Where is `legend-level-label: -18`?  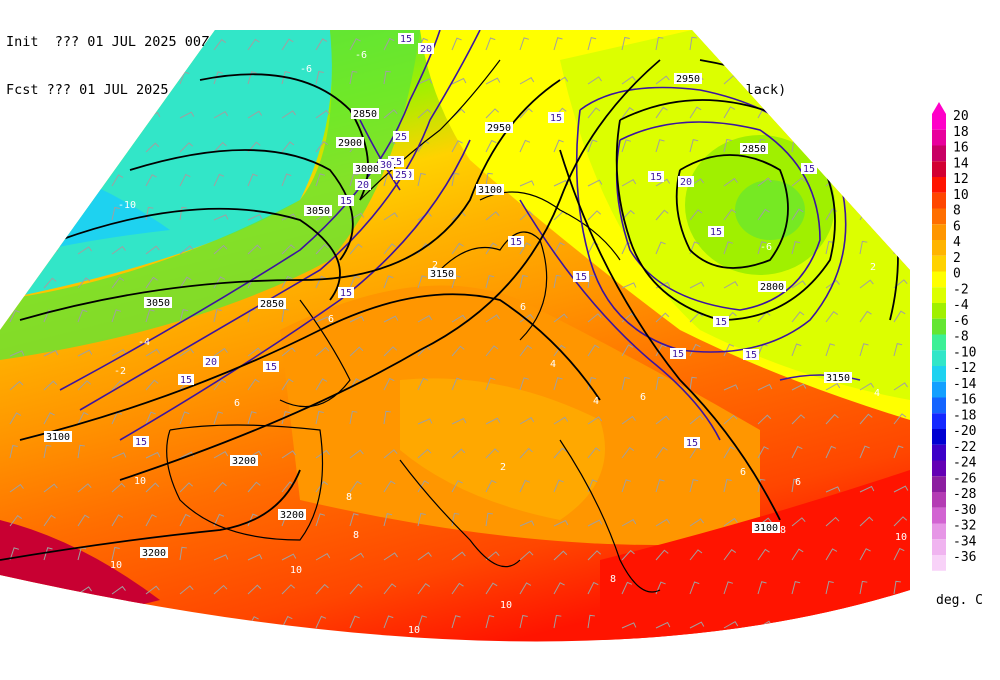 legend-level-label: -18 is located at coordinates (964, 415).